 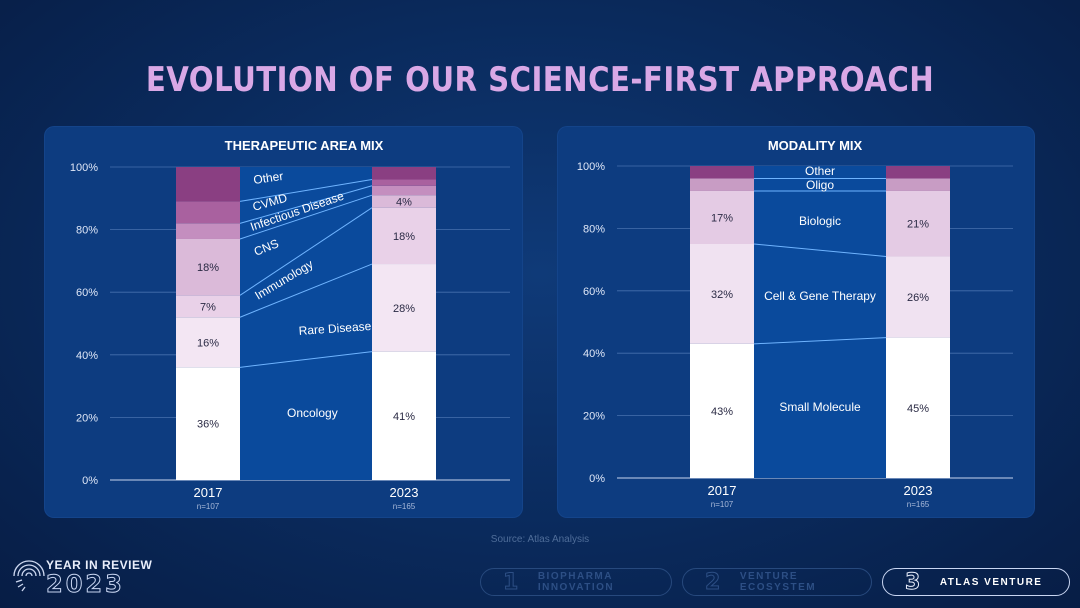 I want to click on nav-atlas-venture: 3 ATLAS VENTURE, so click(x=976, y=582).